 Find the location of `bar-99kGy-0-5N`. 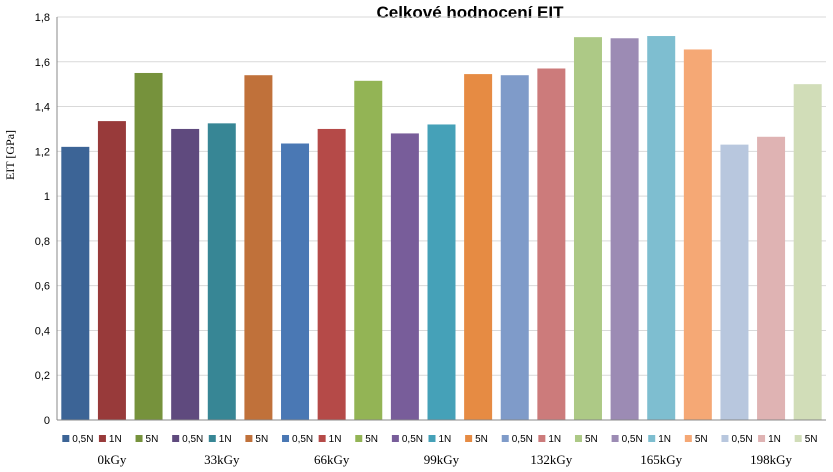

bar-99kGy-0-5N is located at coordinates (404, 276).